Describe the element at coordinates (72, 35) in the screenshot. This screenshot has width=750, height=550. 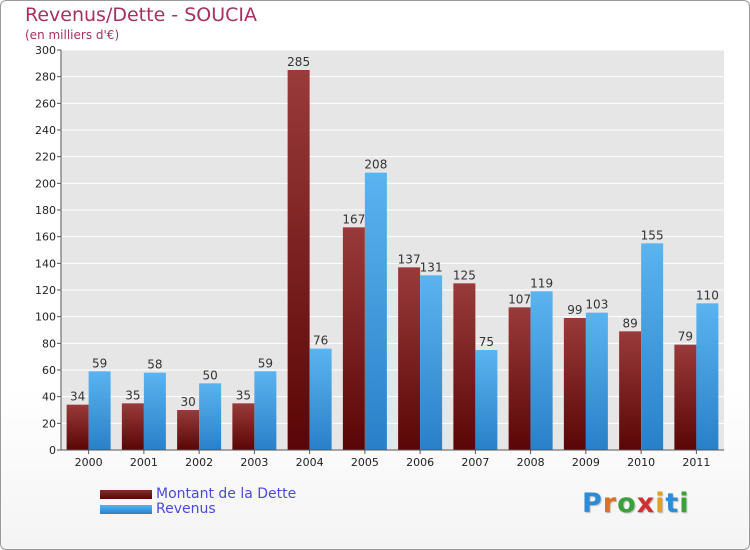
I see `chart-subtitle: (en milliers d'€)` at that location.